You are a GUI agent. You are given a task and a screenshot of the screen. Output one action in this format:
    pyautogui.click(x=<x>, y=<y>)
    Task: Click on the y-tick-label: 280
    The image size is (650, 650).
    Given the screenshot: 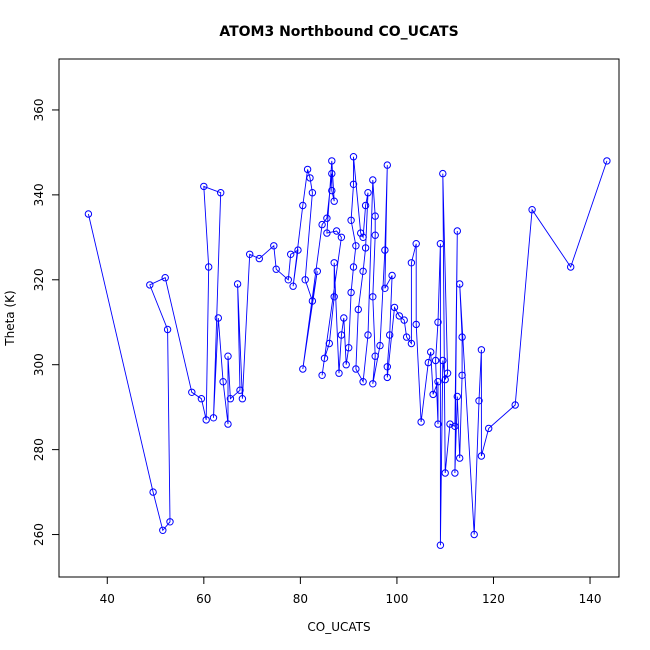 What is the action you would take?
    pyautogui.click(x=39, y=449)
    